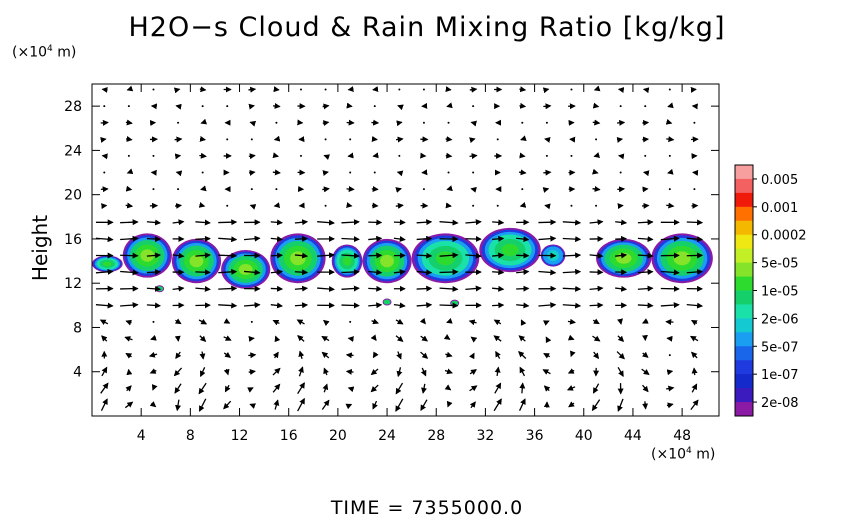  What do you see at coordinates (436, 436) in the screenshot?
I see `x-tick-label: 28` at bounding box center [436, 436].